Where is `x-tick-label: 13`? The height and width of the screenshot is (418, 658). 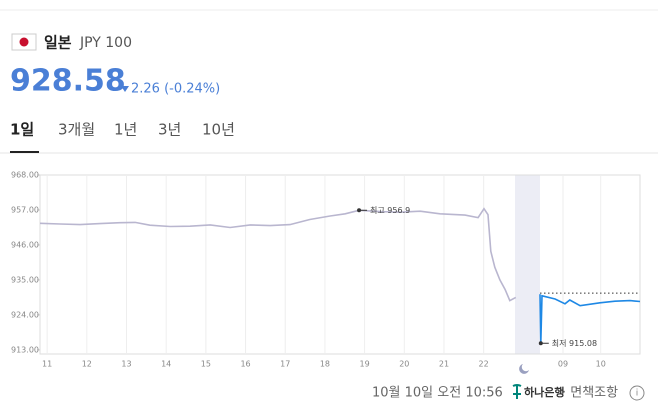 x-tick-label: 13 is located at coordinates (126, 364).